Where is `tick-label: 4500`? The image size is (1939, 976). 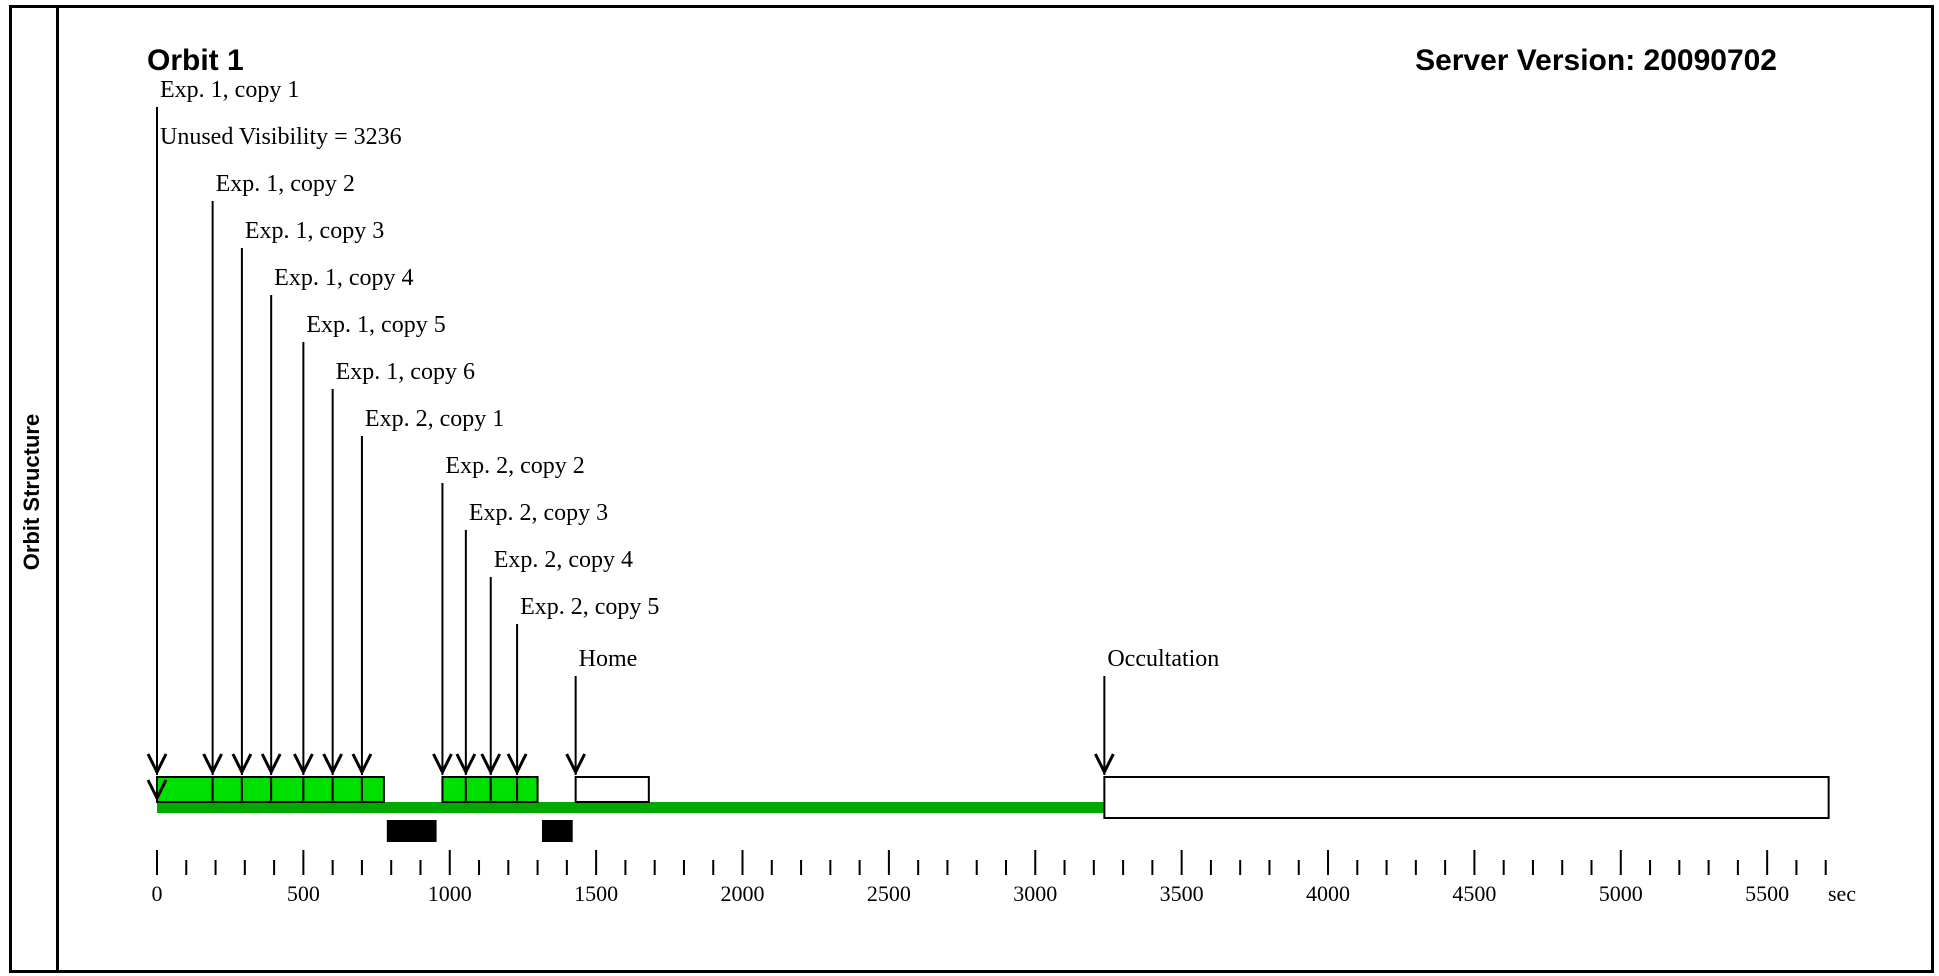
tick-label: 4500 is located at coordinates (1474, 893).